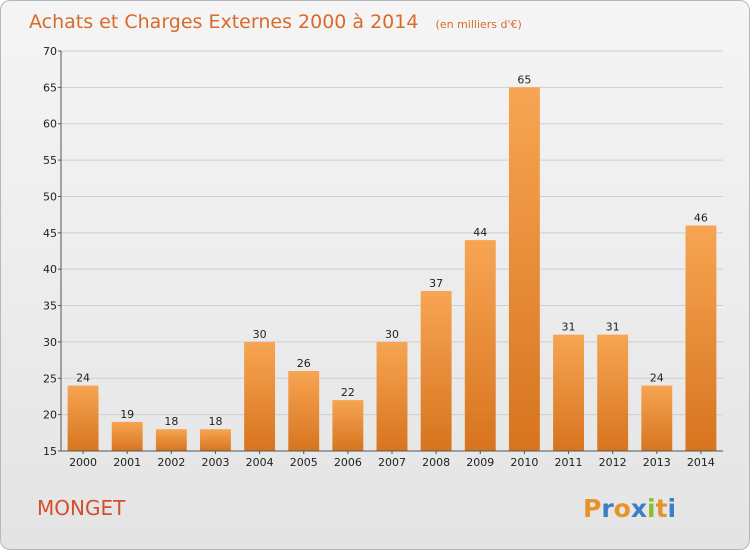 This screenshot has height=550, width=750. I want to click on x-tick-label: 2006, so click(348, 462).